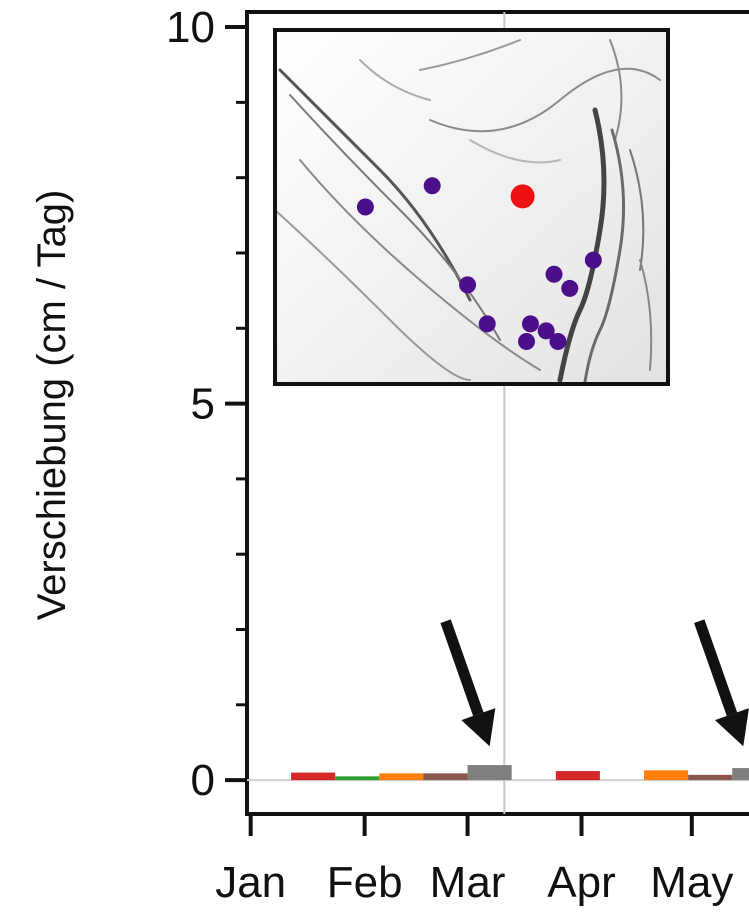 The image size is (749, 914). What do you see at coordinates (594, 683) in the screenshot?
I see `annotation-arrows` at bounding box center [594, 683].